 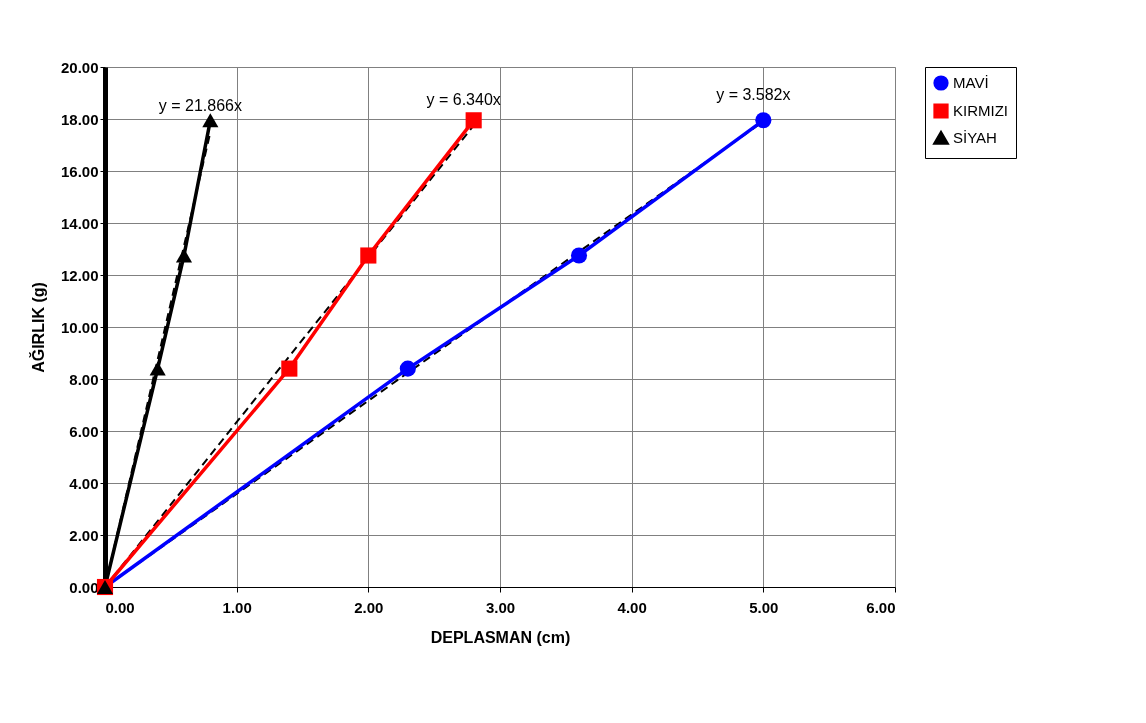 What do you see at coordinates (200, 106) in the screenshot?
I see `annotation: y = 21.866x` at bounding box center [200, 106].